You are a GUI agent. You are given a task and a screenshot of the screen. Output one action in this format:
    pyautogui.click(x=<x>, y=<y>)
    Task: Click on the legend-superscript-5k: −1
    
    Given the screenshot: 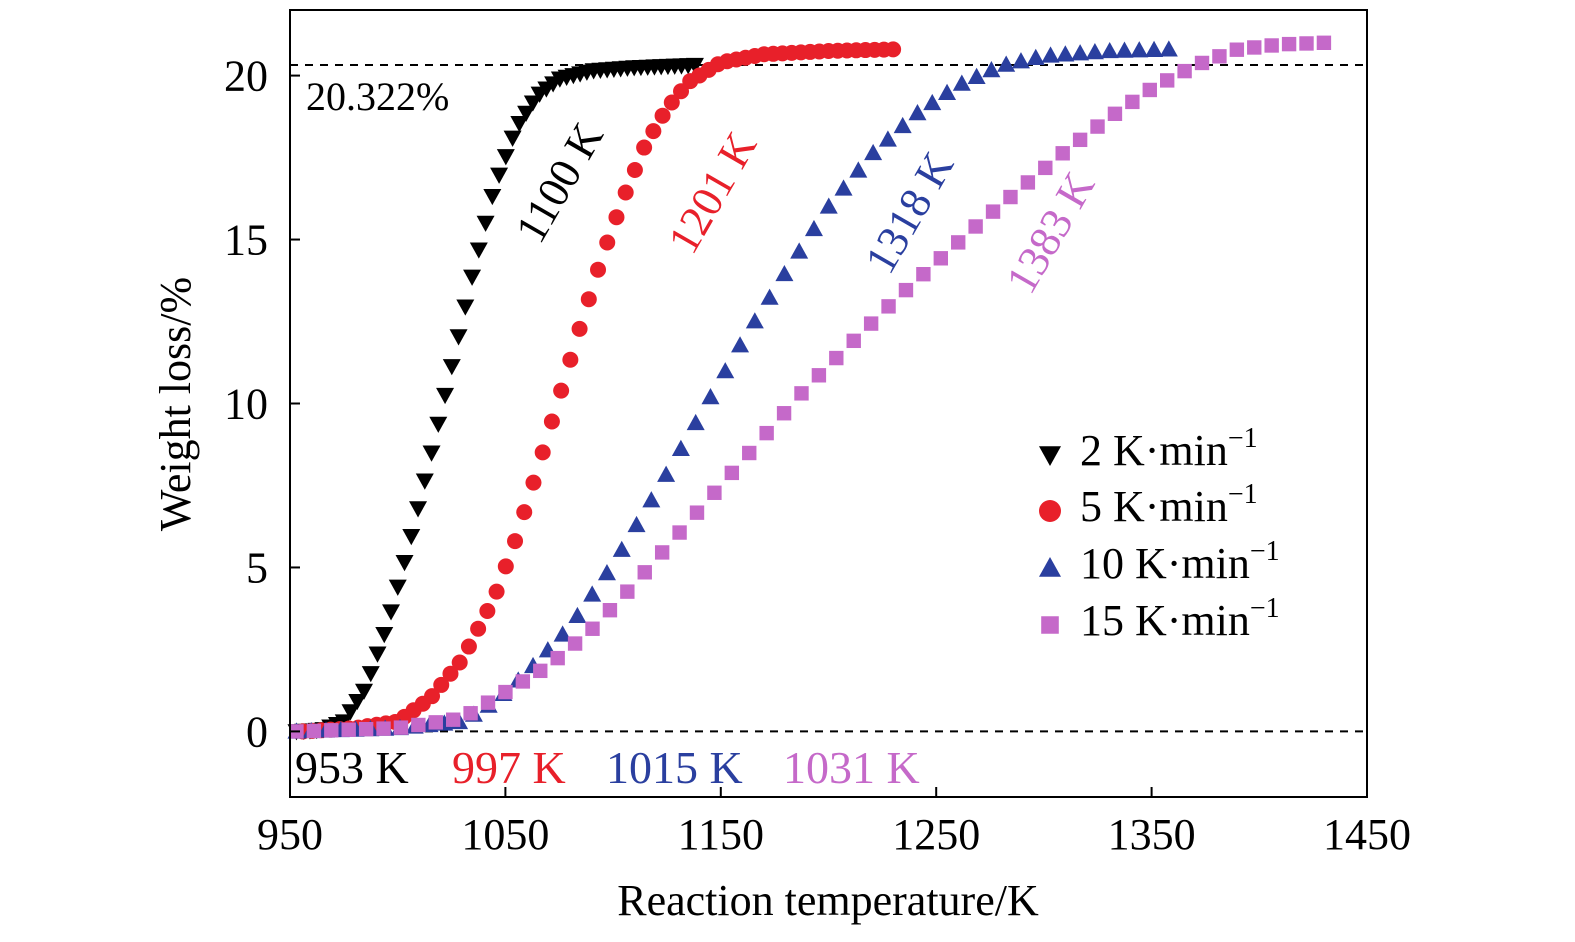 What is the action you would take?
    pyautogui.click(x=1243, y=494)
    